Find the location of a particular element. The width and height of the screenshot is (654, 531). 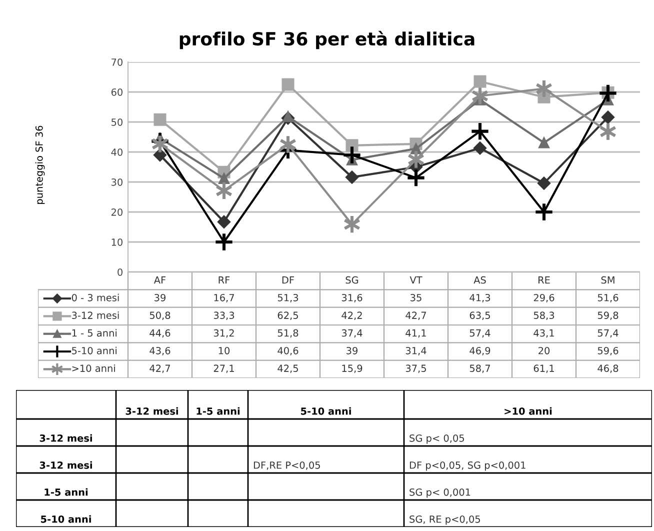

data-label: 51,8 is located at coordinates (288, 333).